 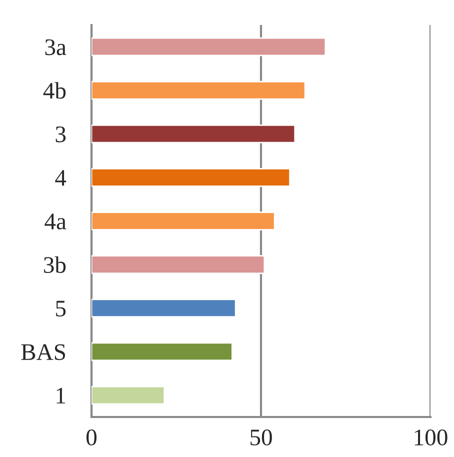 I want to click on y-tick-label: 1, so click(x=61, y=396).